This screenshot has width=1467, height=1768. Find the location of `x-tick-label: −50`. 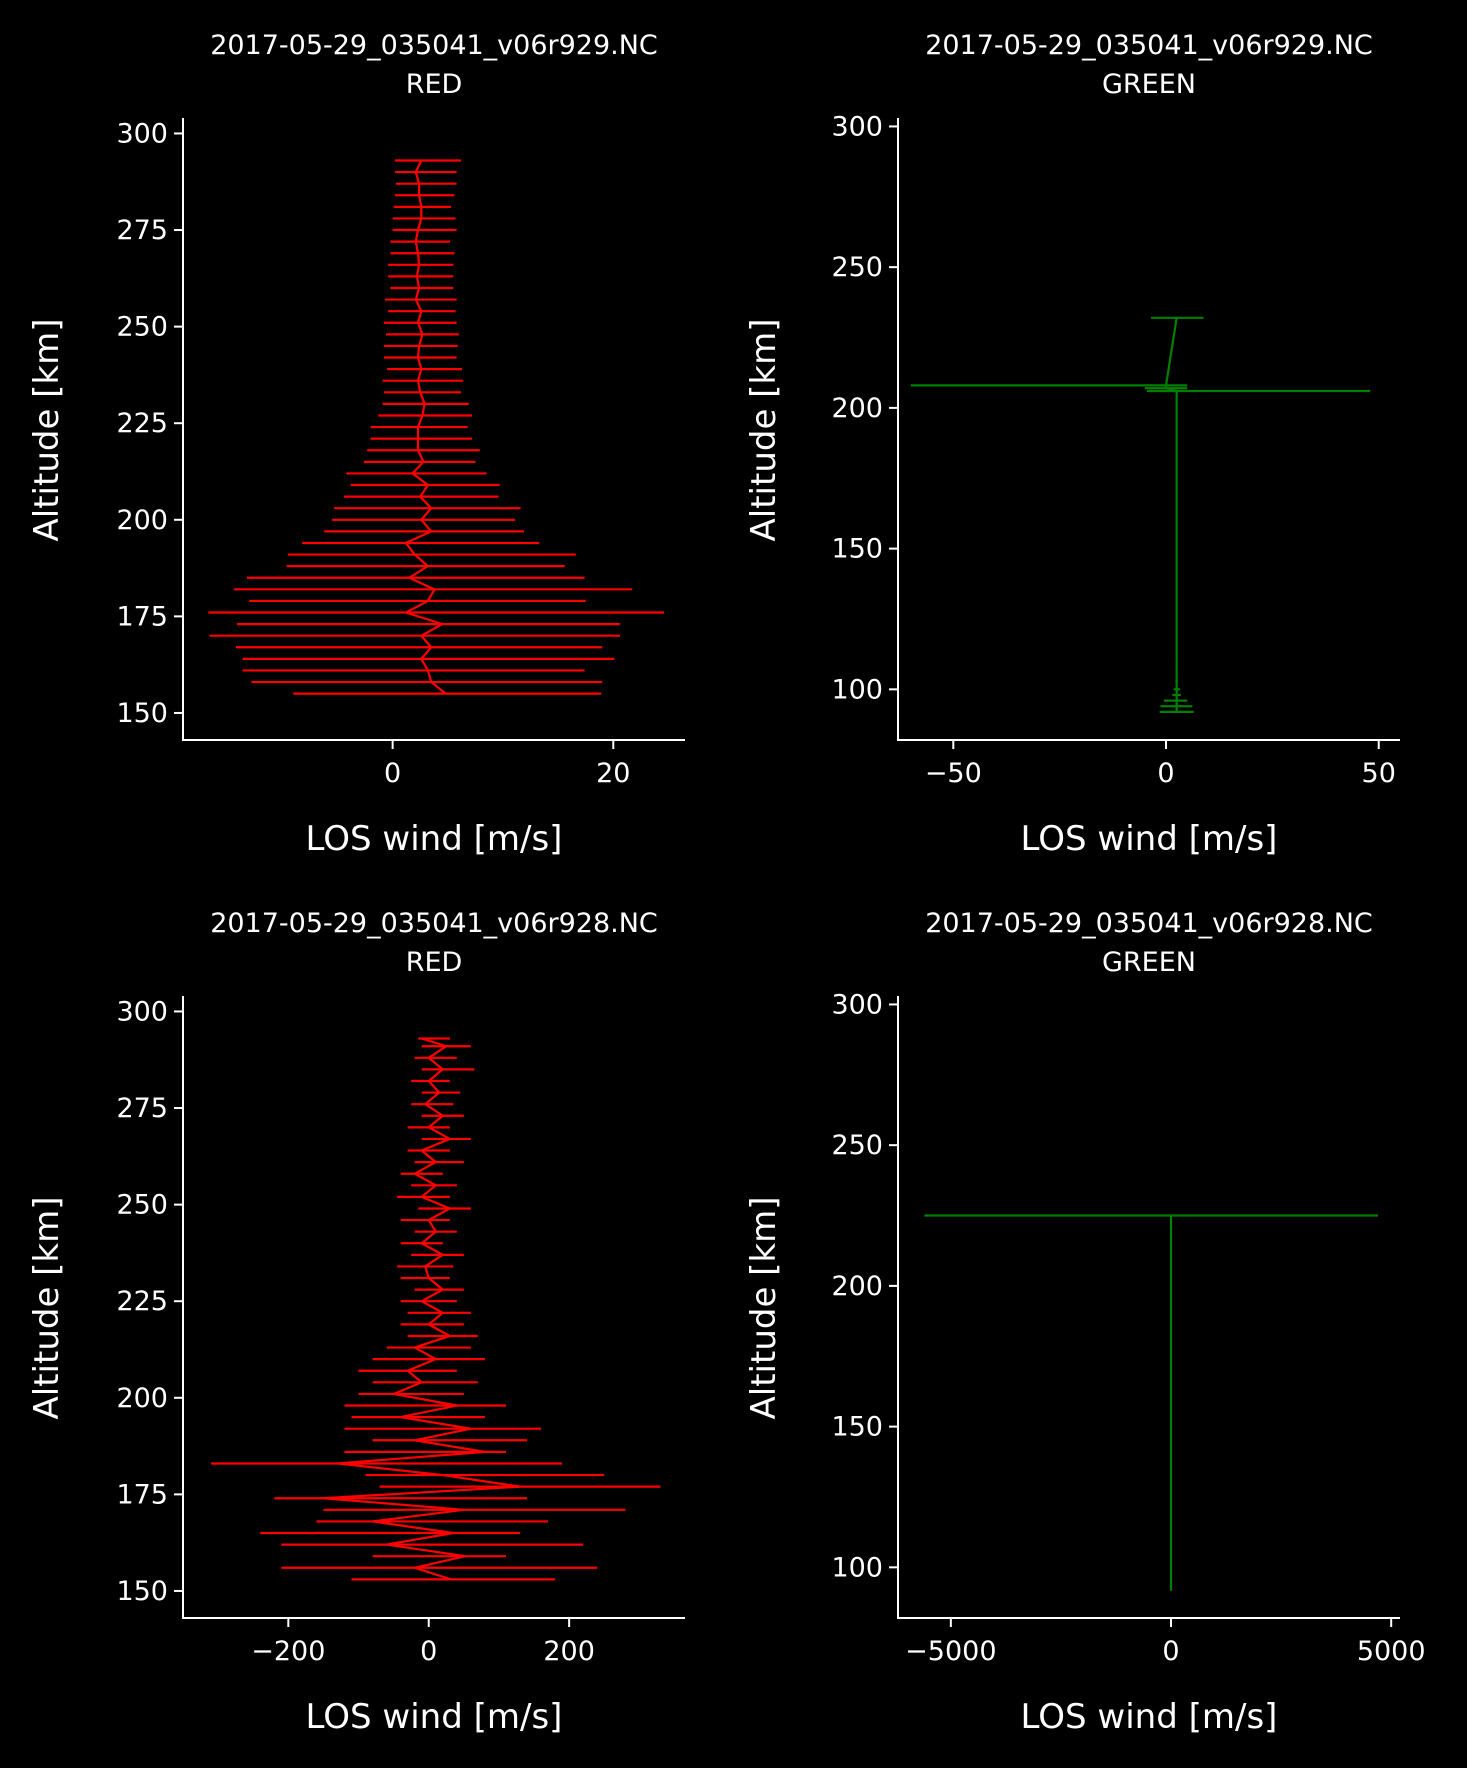

x-tick-label: −50 is located at coordinates (953, 773).